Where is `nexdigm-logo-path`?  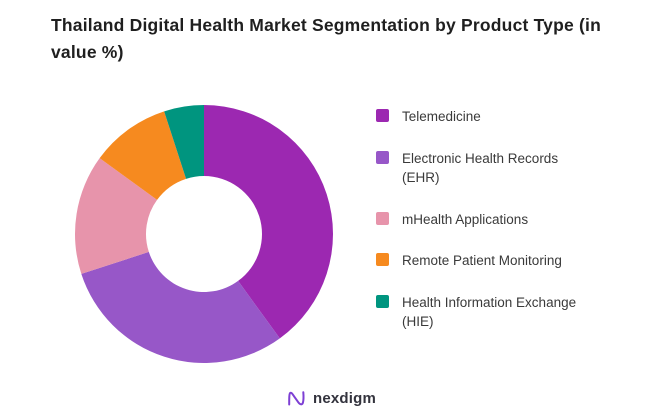 nexdigm-logo-path is located at coordinates (296, 398).